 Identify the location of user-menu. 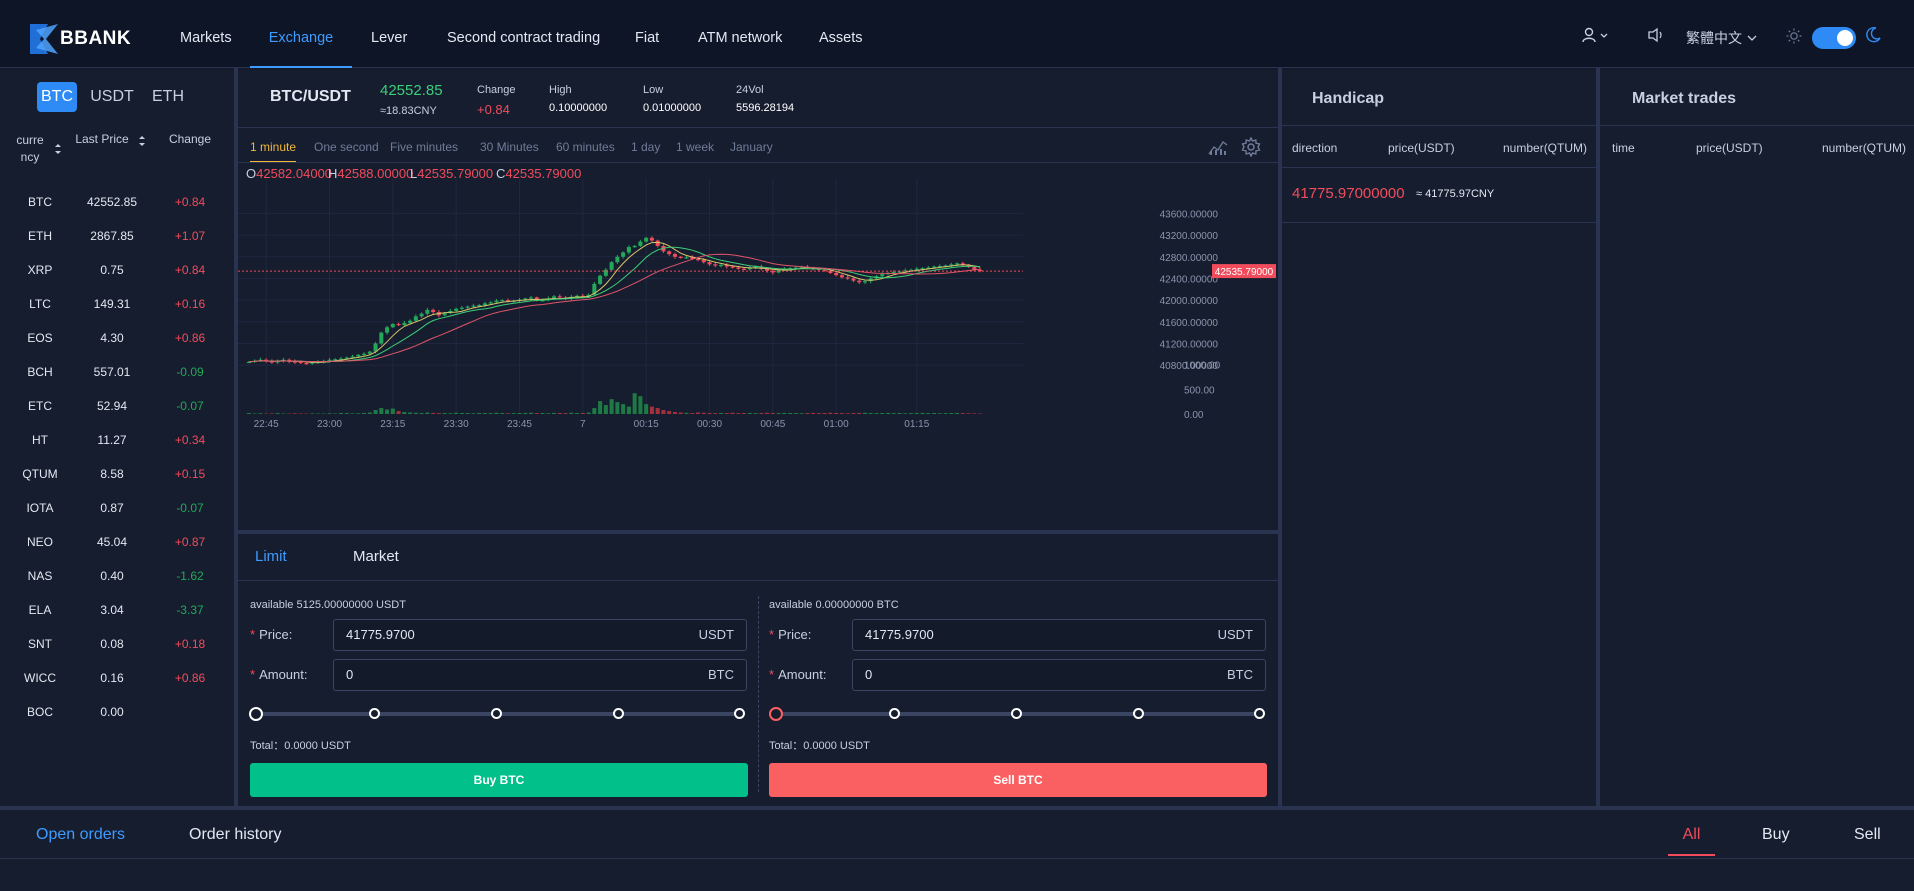
(1597, 36).